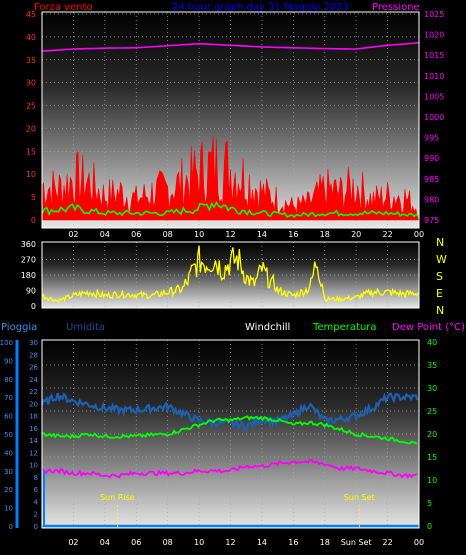  Describe the element at coordinates (33, 429) in the screenshot. I see `rain-tick-label: 16` at that location.